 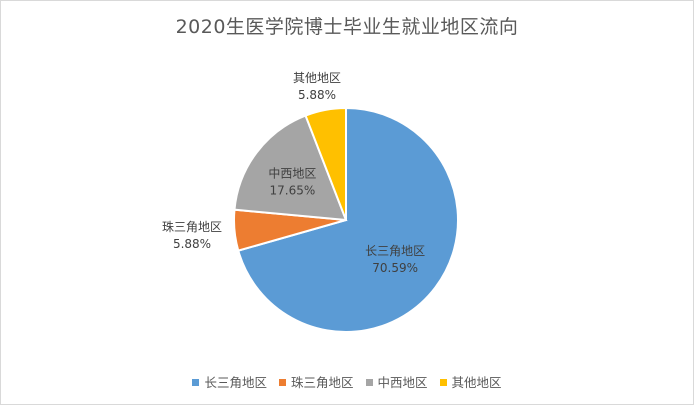 I want to click on label-zhusanjiao: 珠三角地区 5.88%, so click(x=192, y=235).